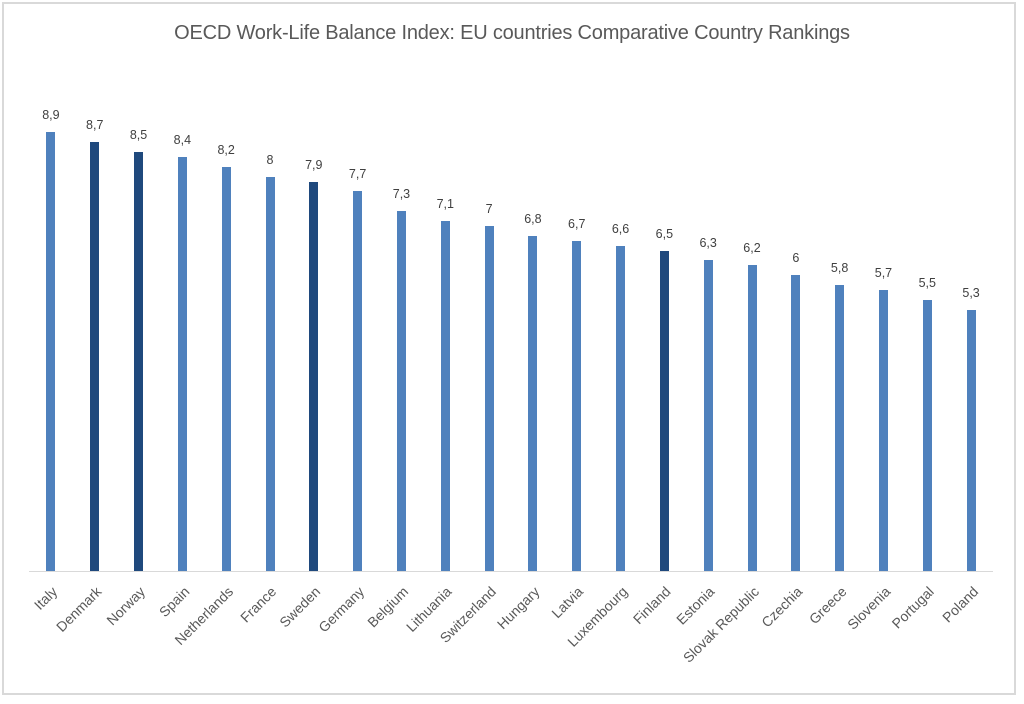 The height and width of the screenshot is (704, 1024). I want to click on data-label: 6,2, so click(752, 248).